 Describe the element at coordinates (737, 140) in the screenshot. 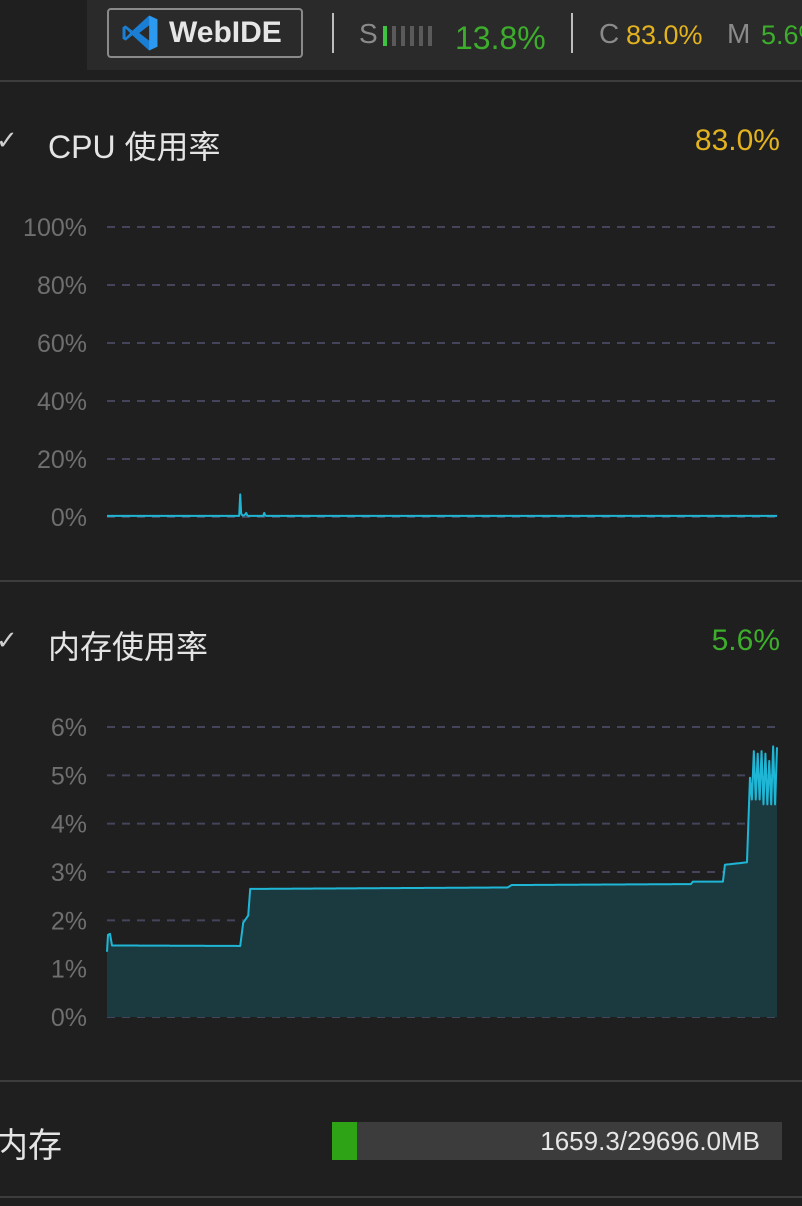

I see `cpu-section-value: 83.0%` at that location.